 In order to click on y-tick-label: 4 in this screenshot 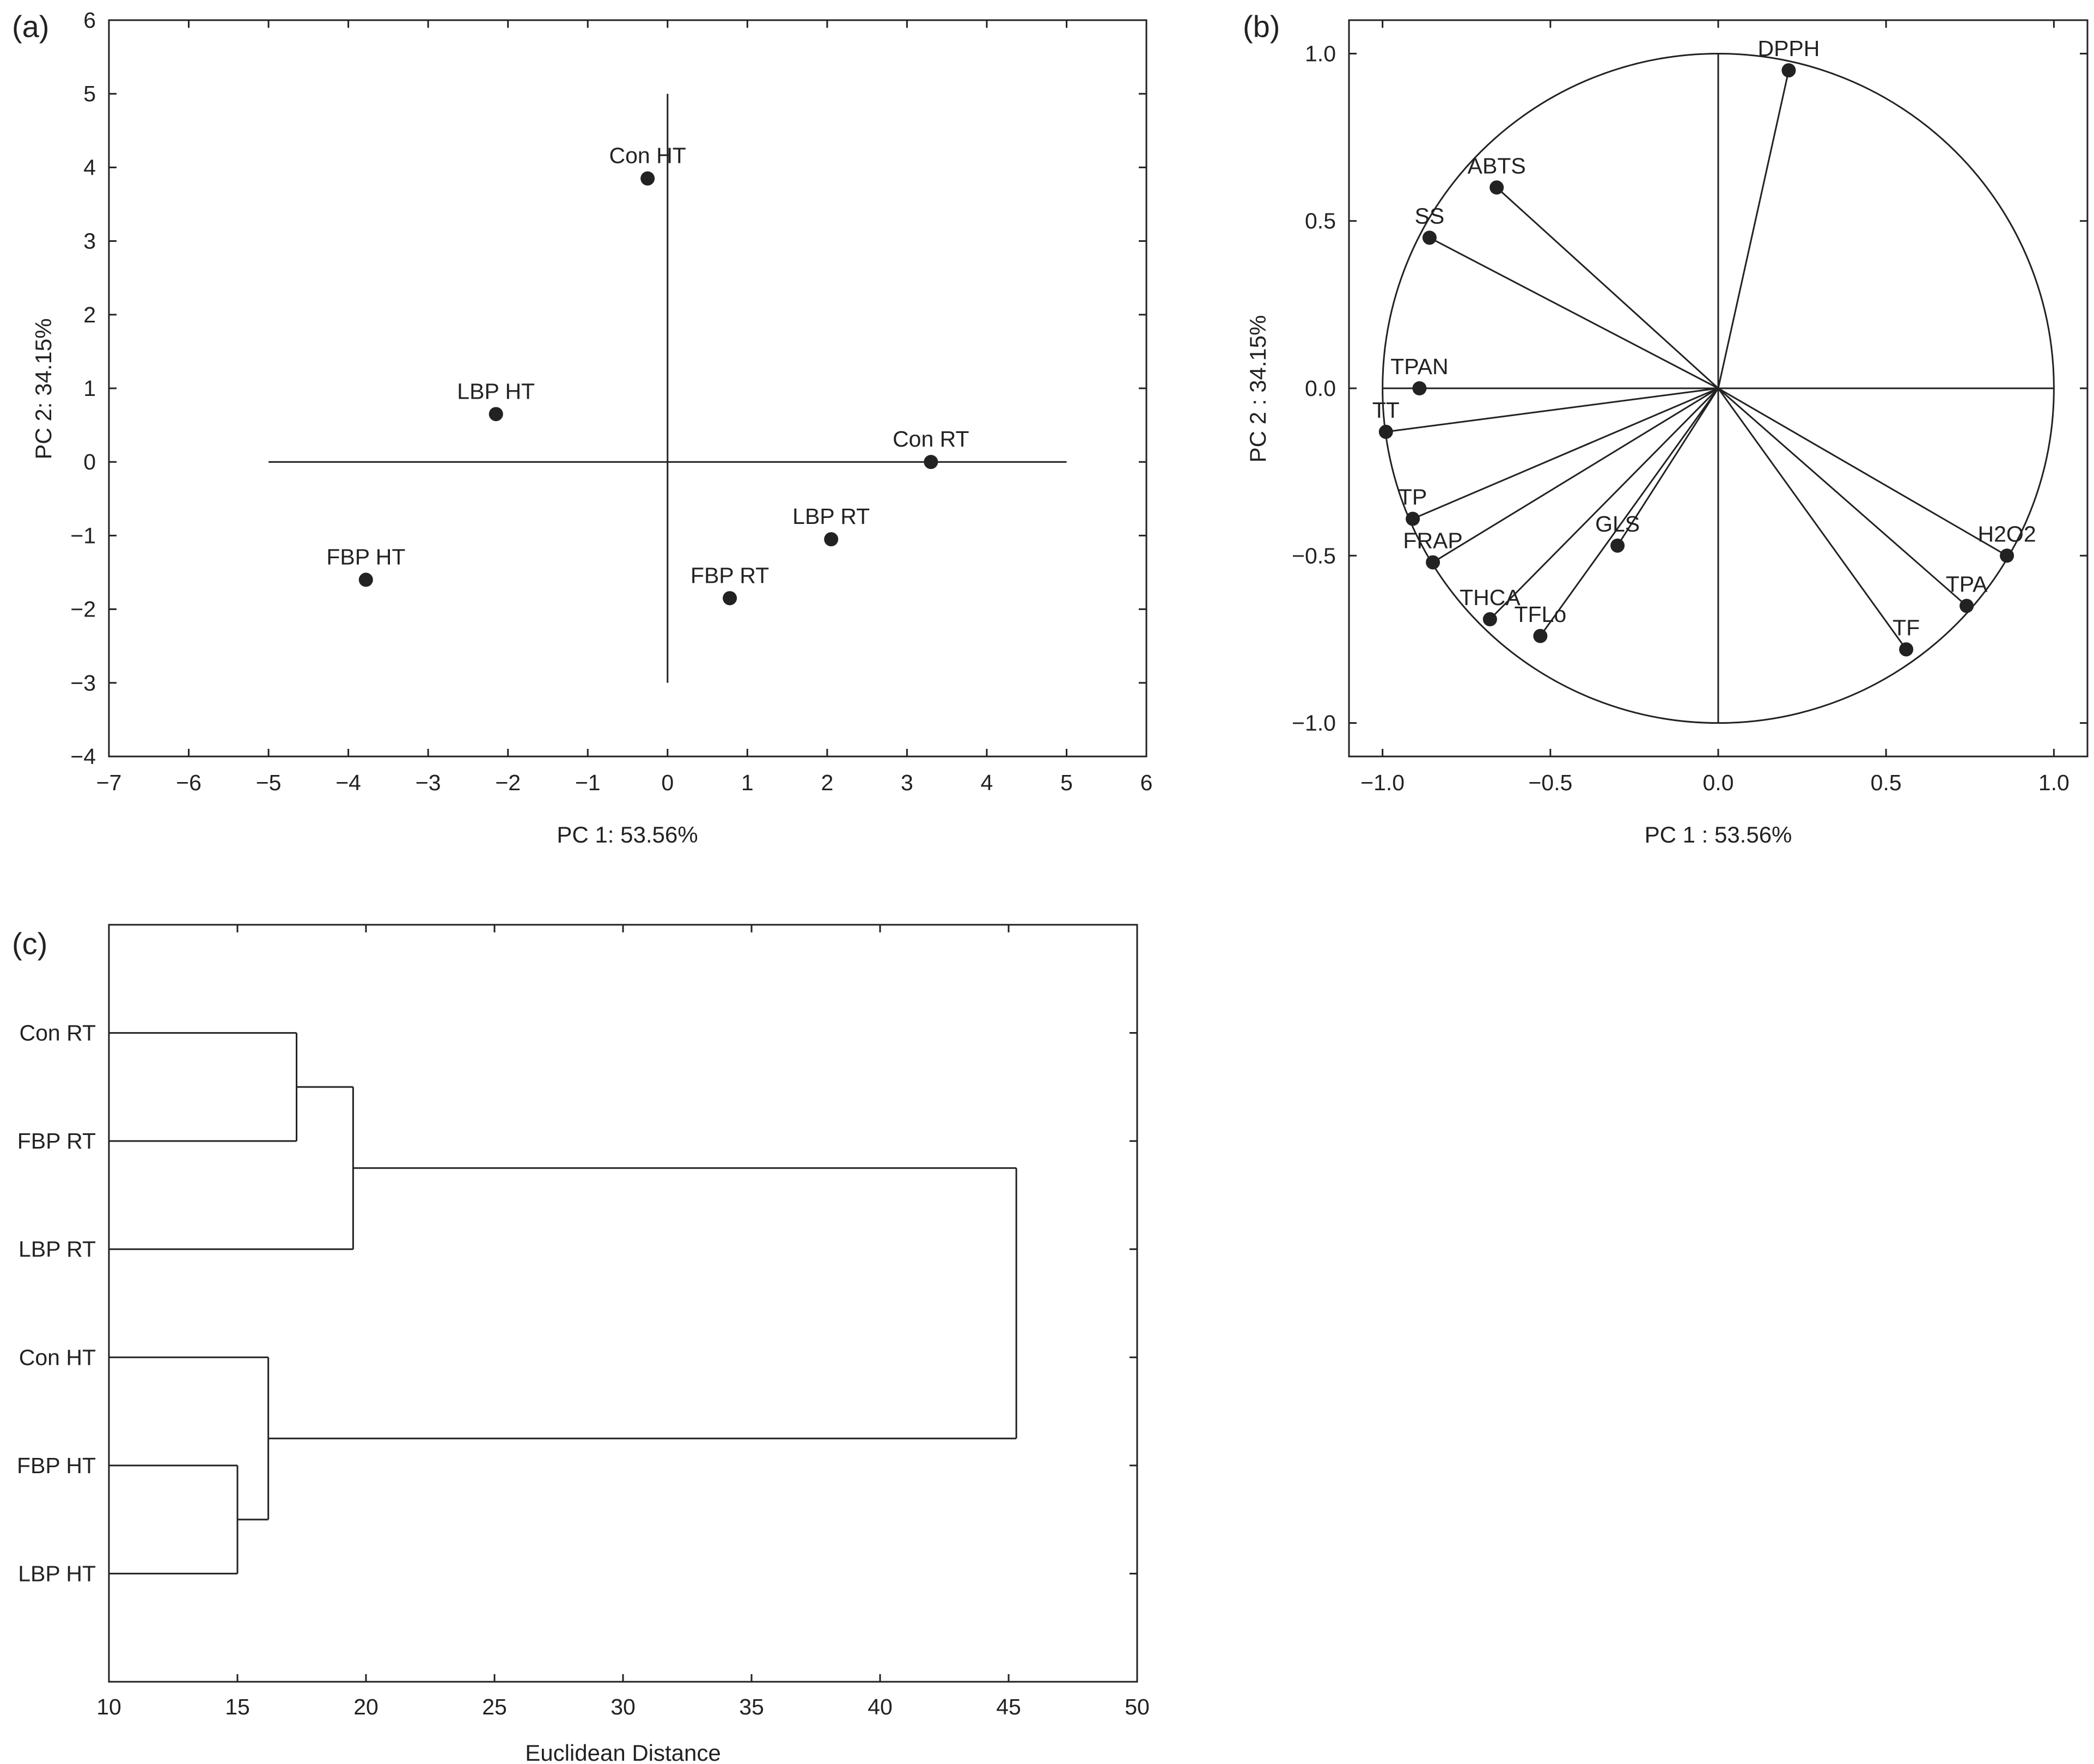, I will do `click(89, 167)`.